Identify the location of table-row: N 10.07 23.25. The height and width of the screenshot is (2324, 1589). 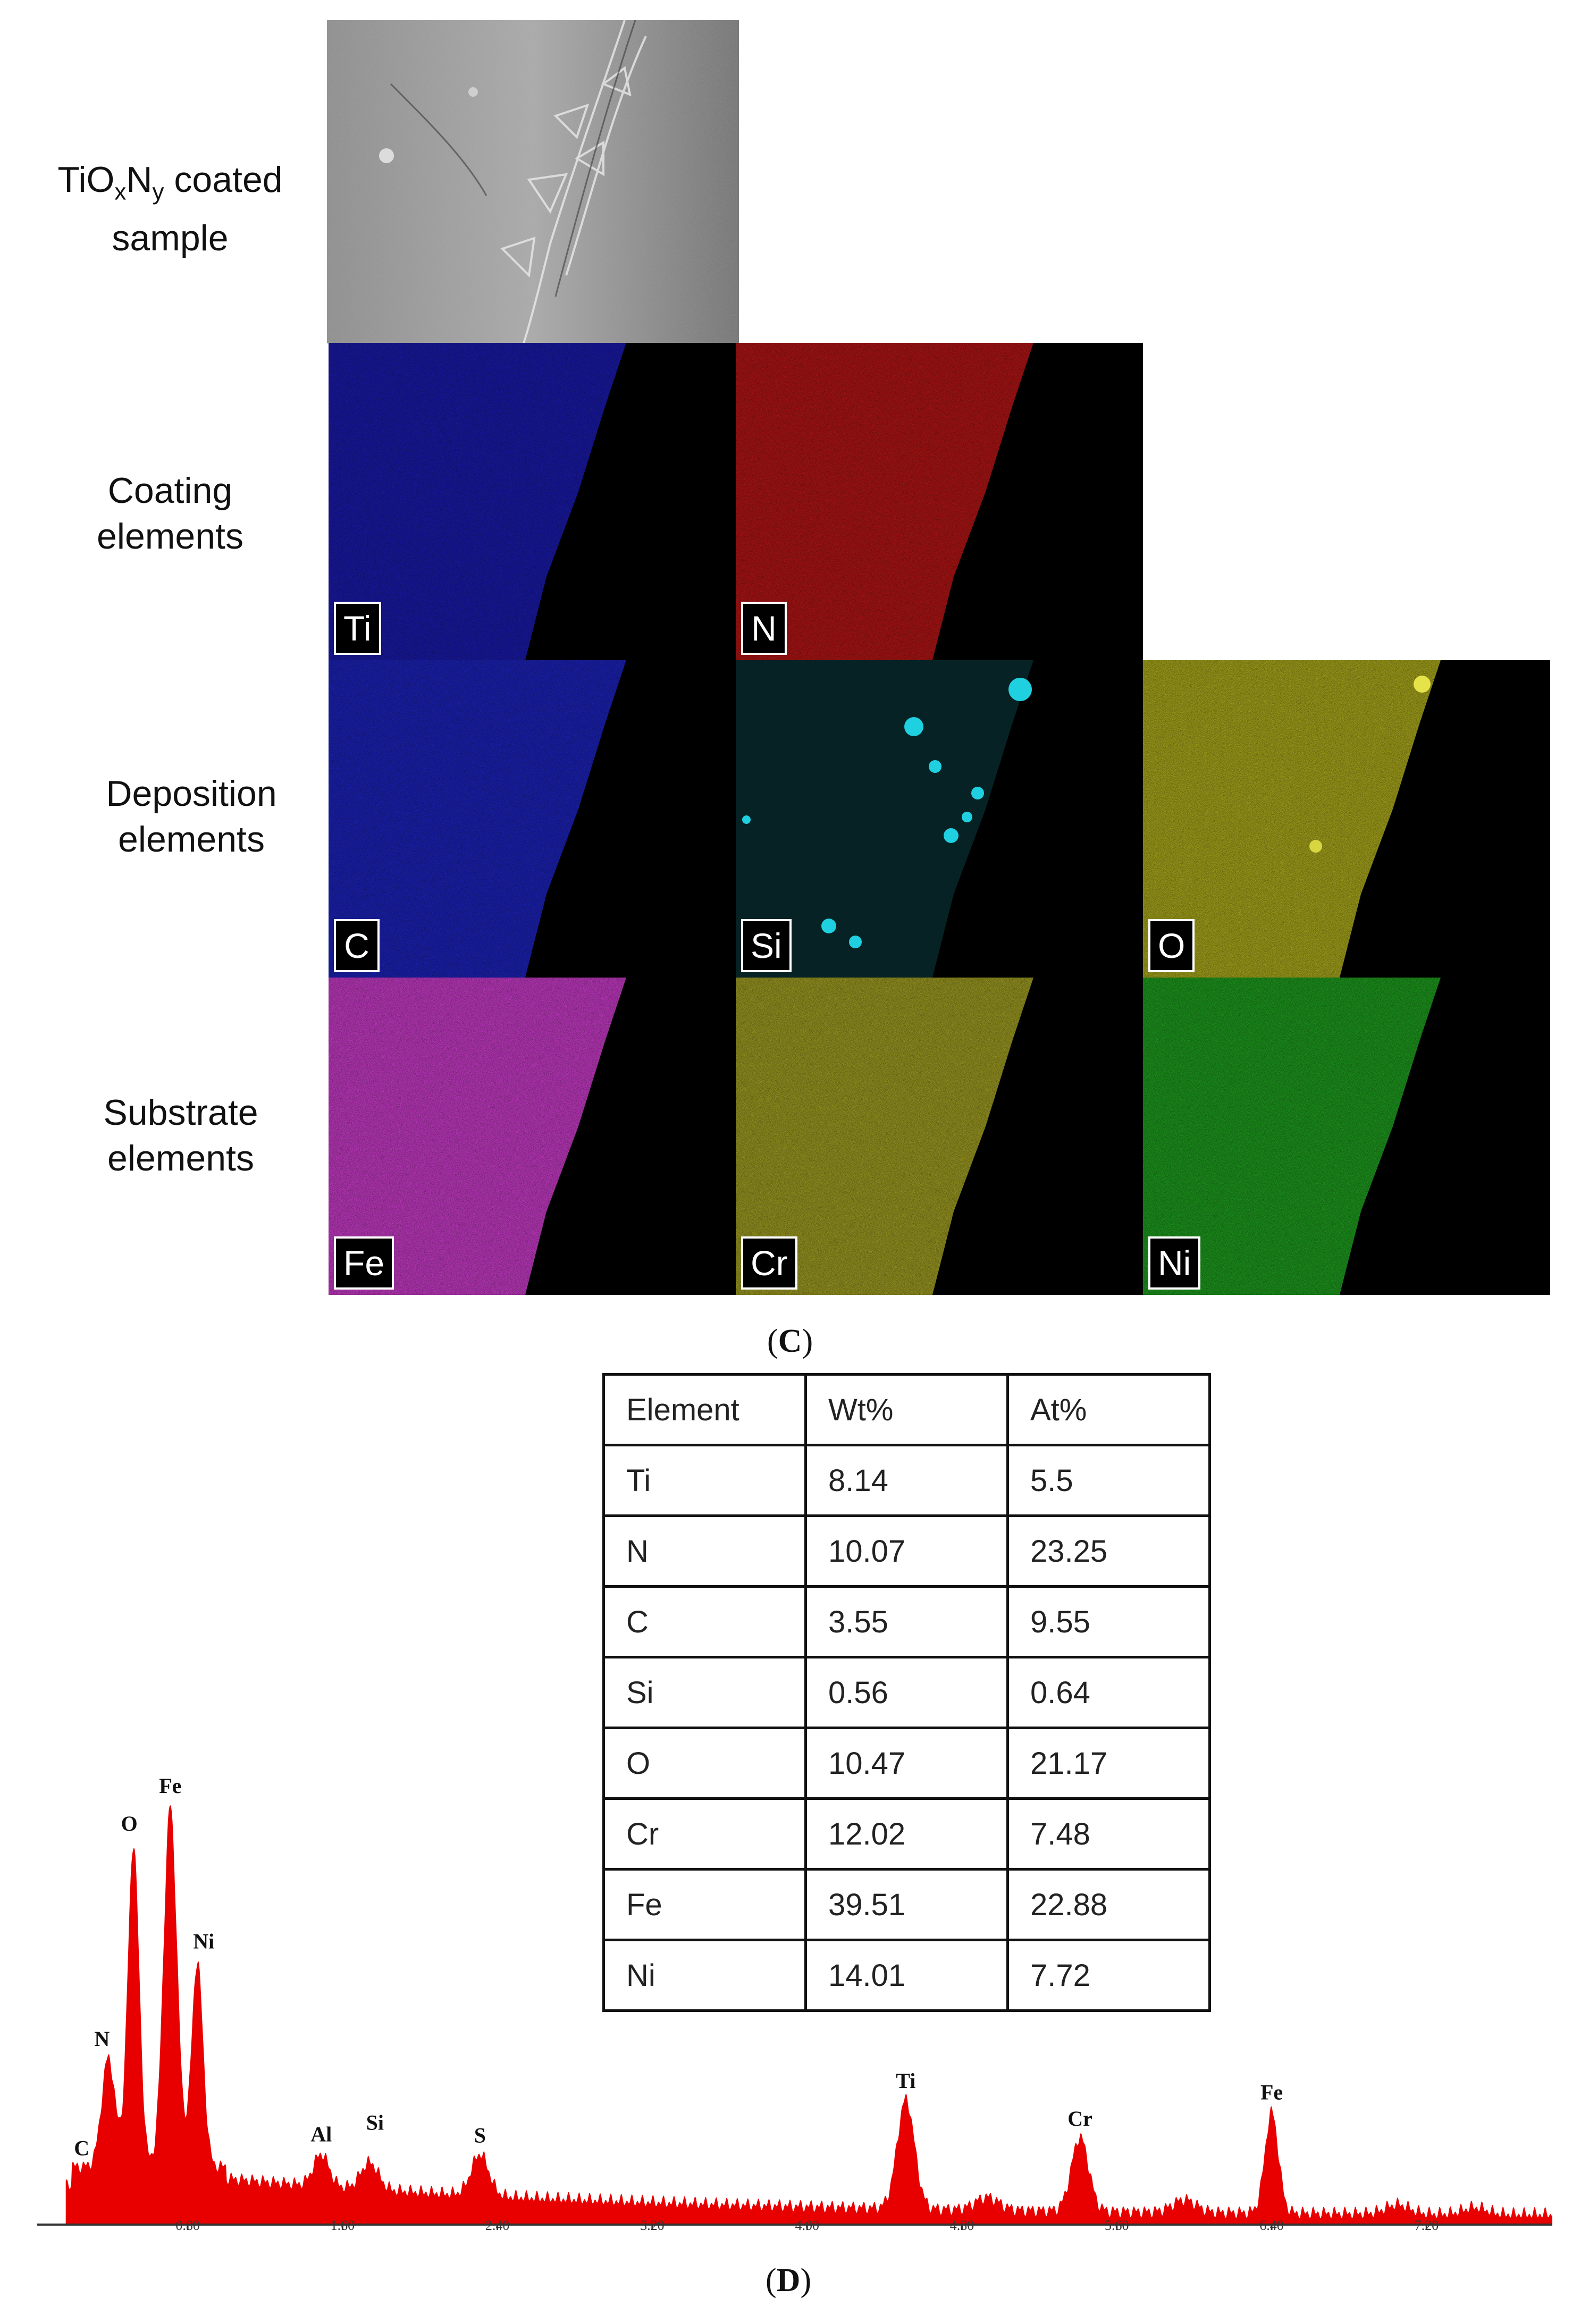
(906, 1551).